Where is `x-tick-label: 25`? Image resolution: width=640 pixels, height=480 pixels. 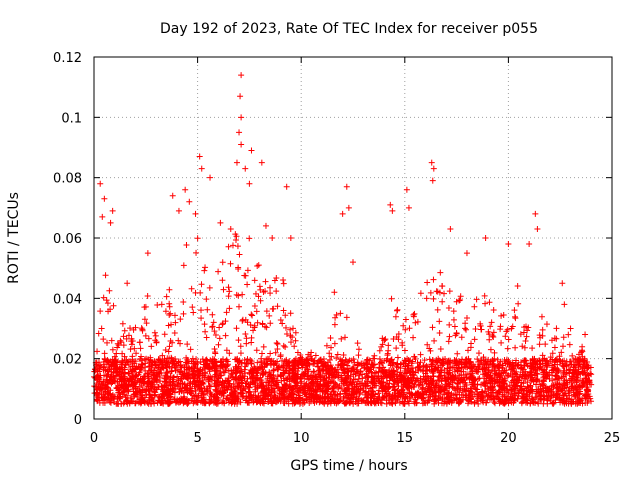
x-tick-label: 25 is located at coordinates (612, 438).